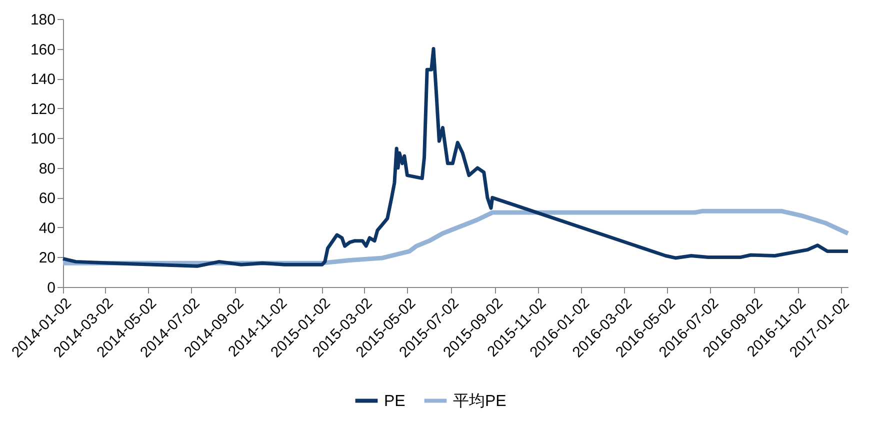 The image size is (881, 443). I want to click on legend-label: 平均PE, so click(479, 401).